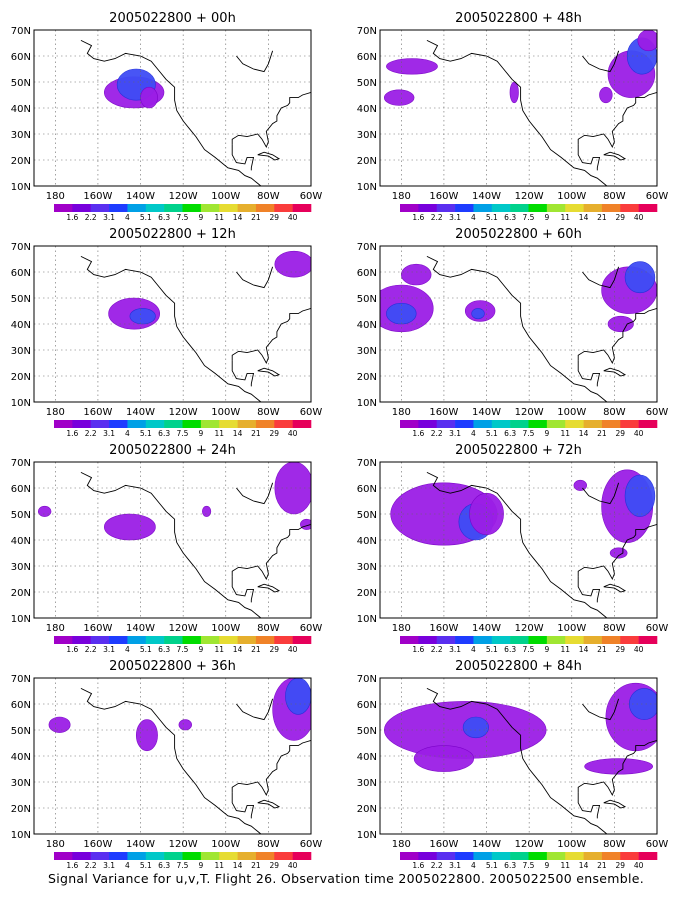 The width and height of the screenshot is (692, 904). I want to click on colorbar-label: 1.6, so click(72, 433).